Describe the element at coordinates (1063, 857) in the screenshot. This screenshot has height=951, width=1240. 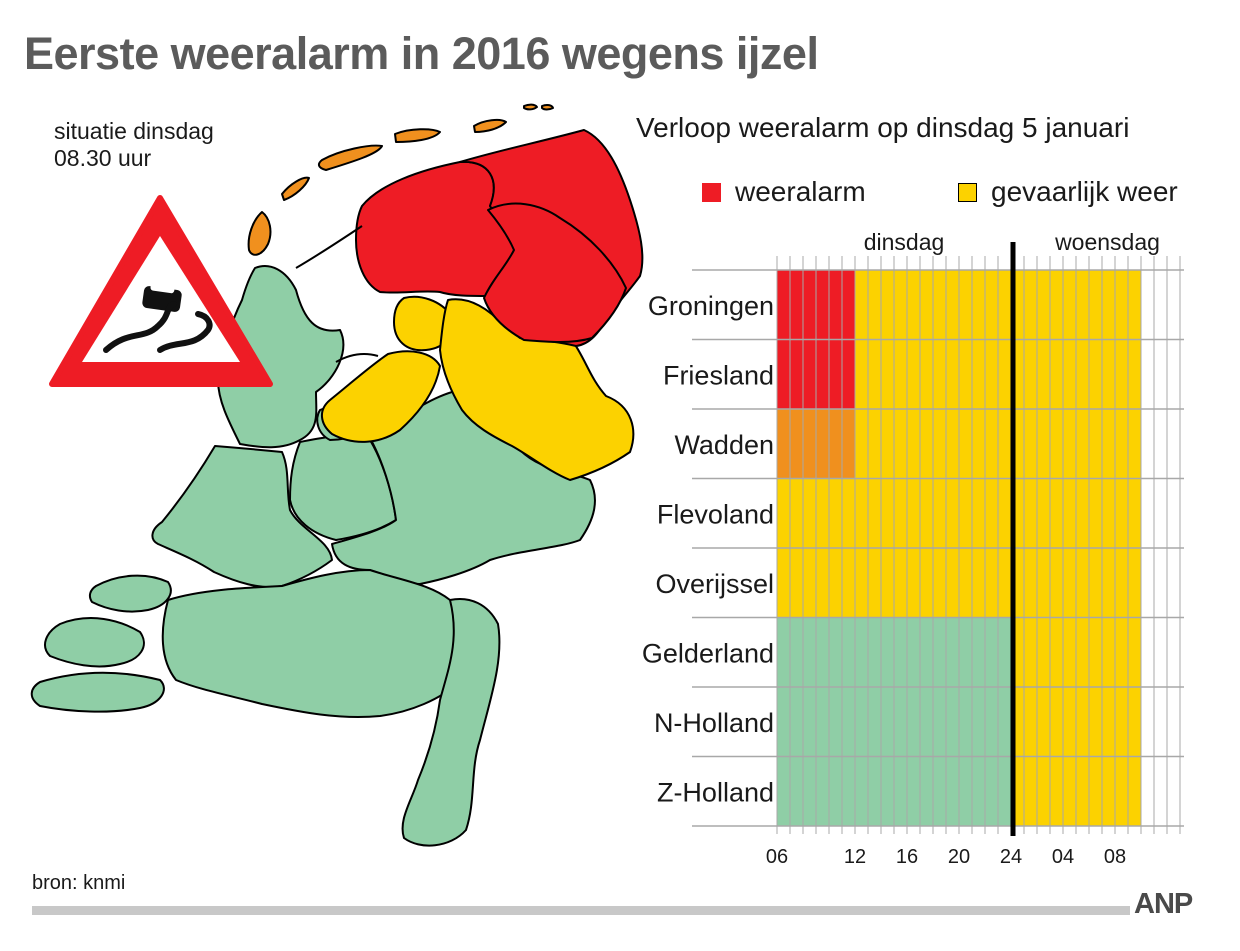
I see `x-tick-04: 04` at that location.